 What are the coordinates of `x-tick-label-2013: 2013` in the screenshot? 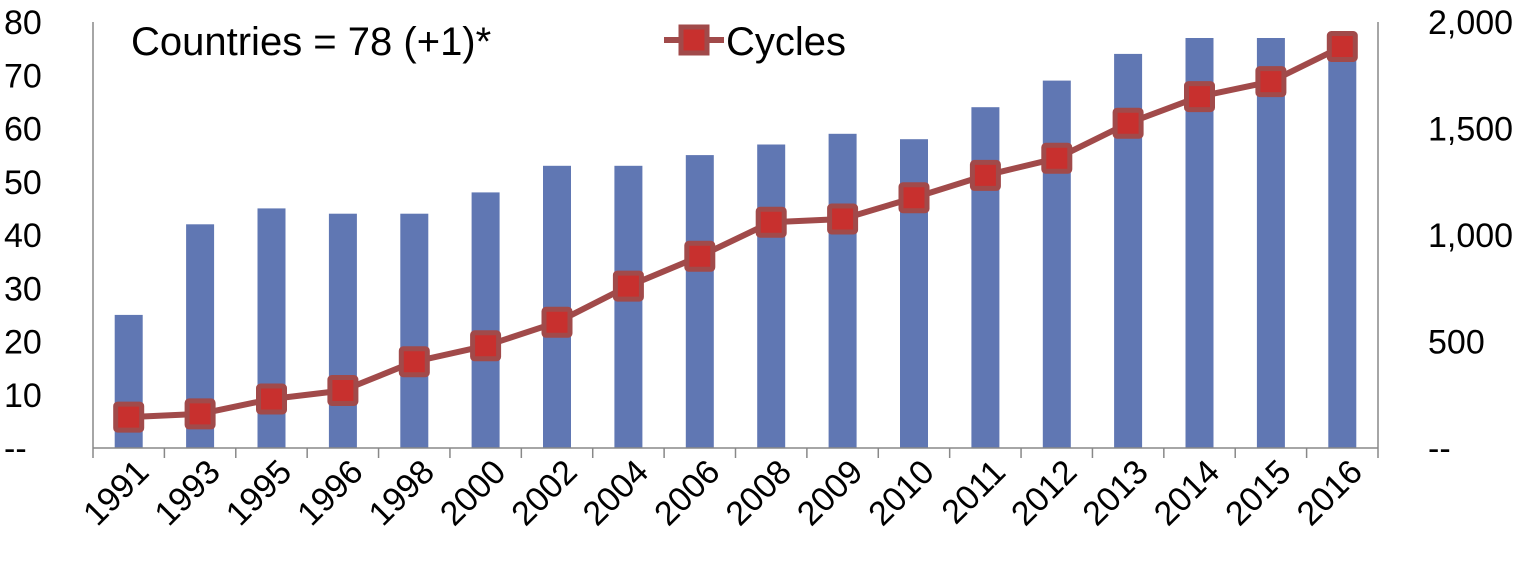 It's located at (1115, 493).